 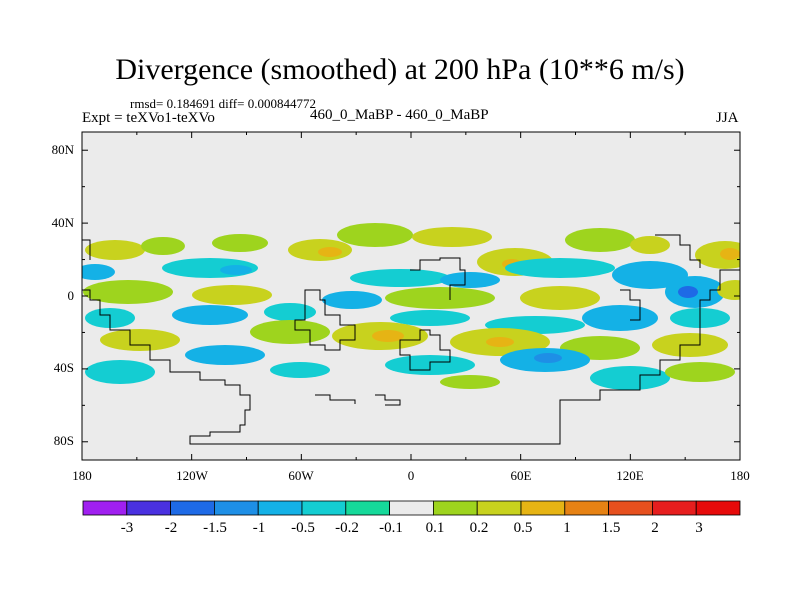 I want to click on x-tick-label: 120E, so click(x=630, y=475).